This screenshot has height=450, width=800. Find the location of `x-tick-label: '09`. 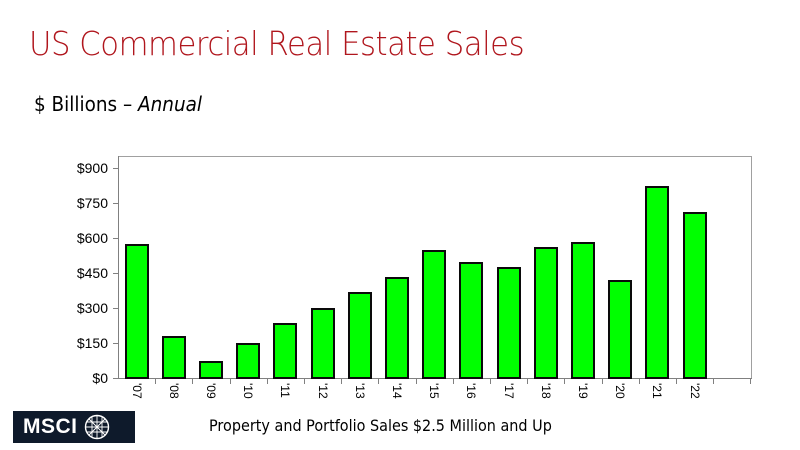

x-tick-label: '09 is located at coordinates (211, 391).